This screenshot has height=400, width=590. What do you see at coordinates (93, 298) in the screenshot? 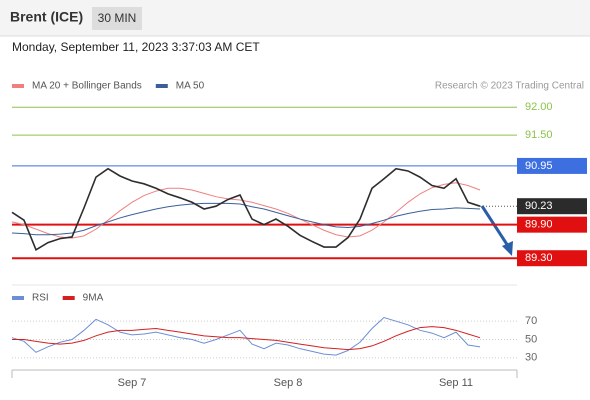
I see `legend-label: 9MA` at bounding box center [93, 298].